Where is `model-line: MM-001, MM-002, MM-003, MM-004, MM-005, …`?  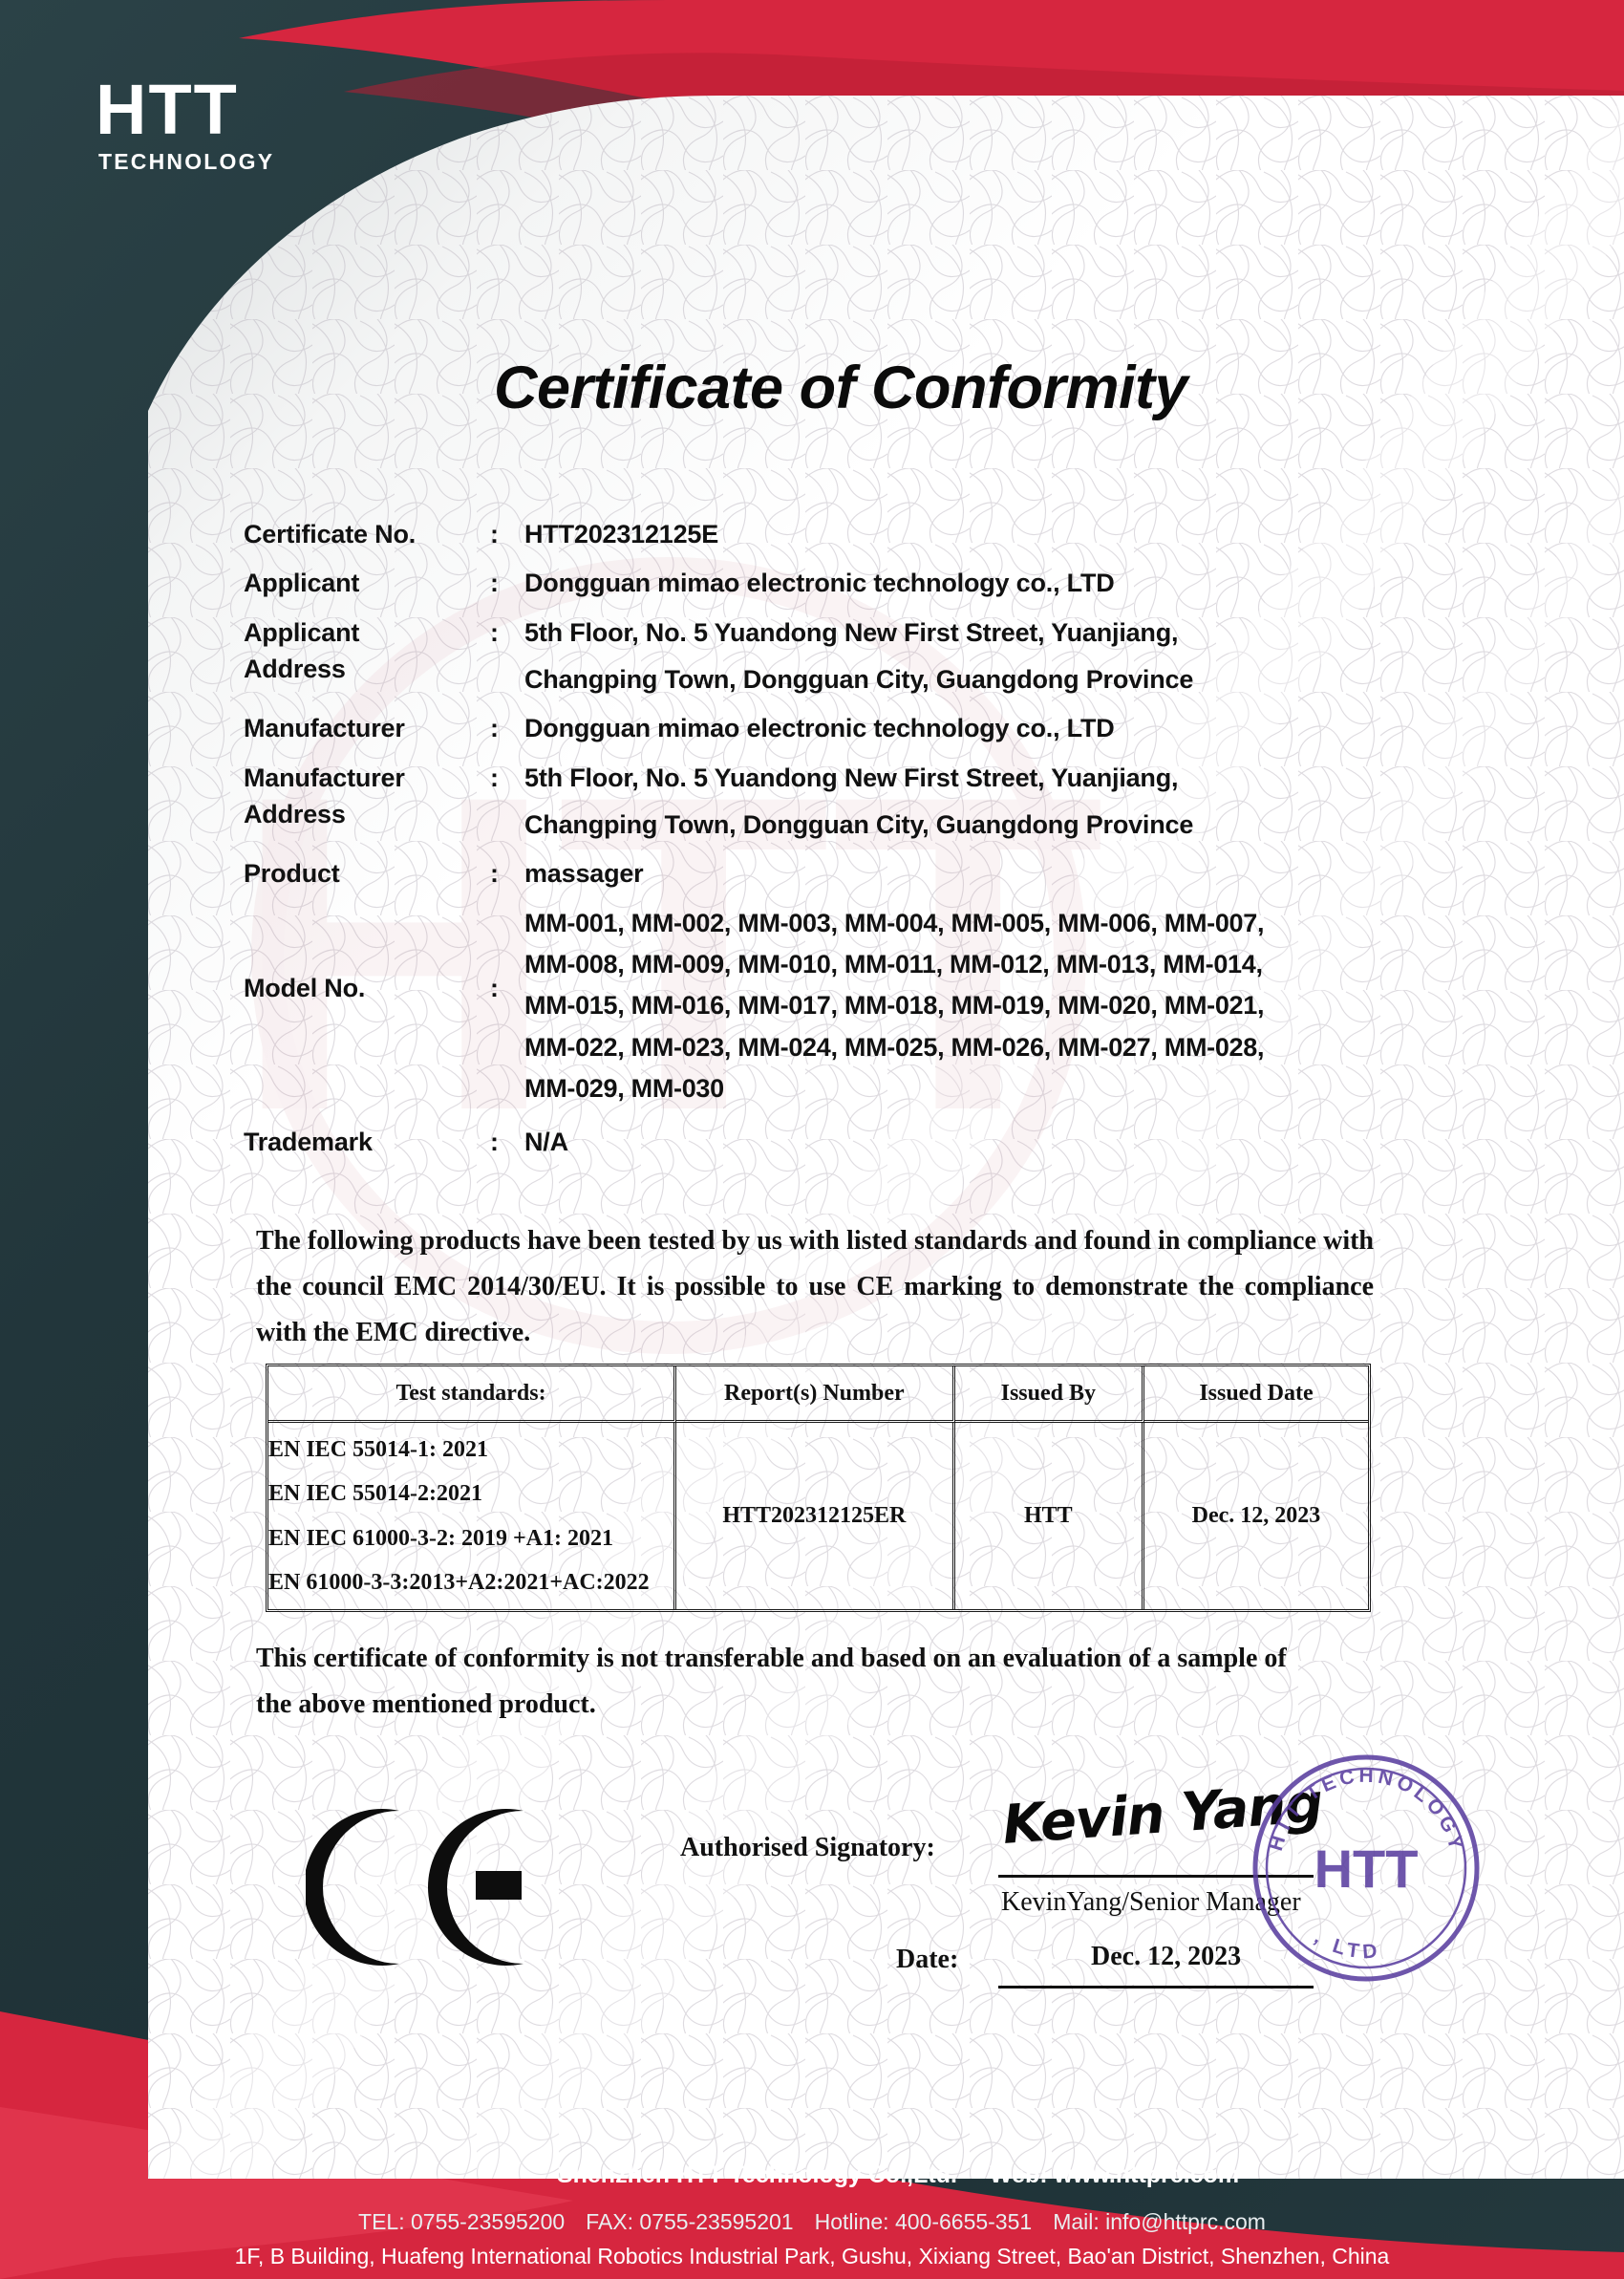
model-line: MM-001, MM-002, MM-003, MM-004, MM-005, … is located at coordinates (895, 923).